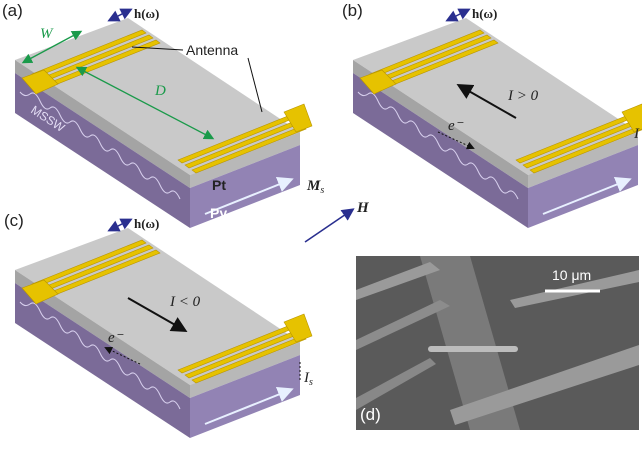  Describe the element at coordinates (47, 34) in the screenshot. I see `width-label: W` at that location.